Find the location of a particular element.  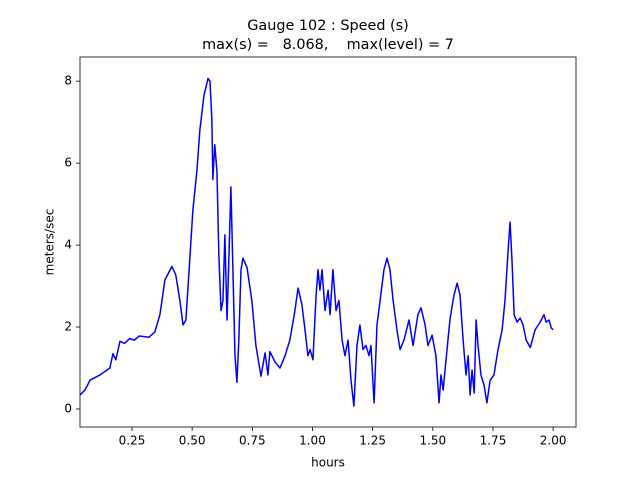

x-tick-label: 0.50 is located at coordinates (192, 441).